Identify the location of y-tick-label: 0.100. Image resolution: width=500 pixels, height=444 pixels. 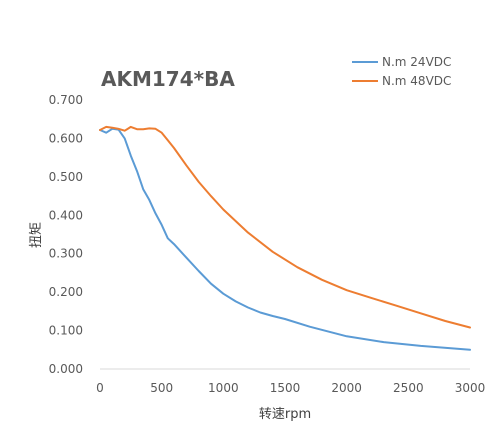
(66, 331).